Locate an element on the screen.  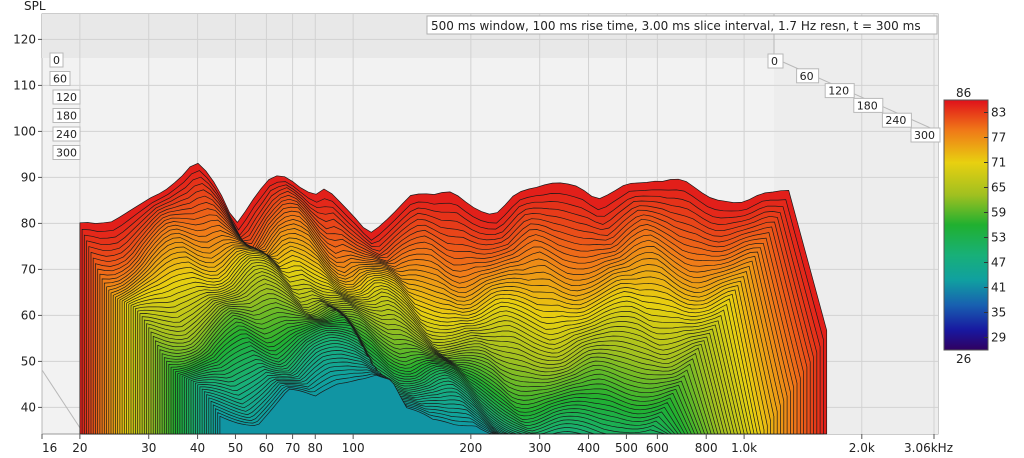
time-axis-right: 0 60 120 180 240 300 is located at coordinates (854, 98).